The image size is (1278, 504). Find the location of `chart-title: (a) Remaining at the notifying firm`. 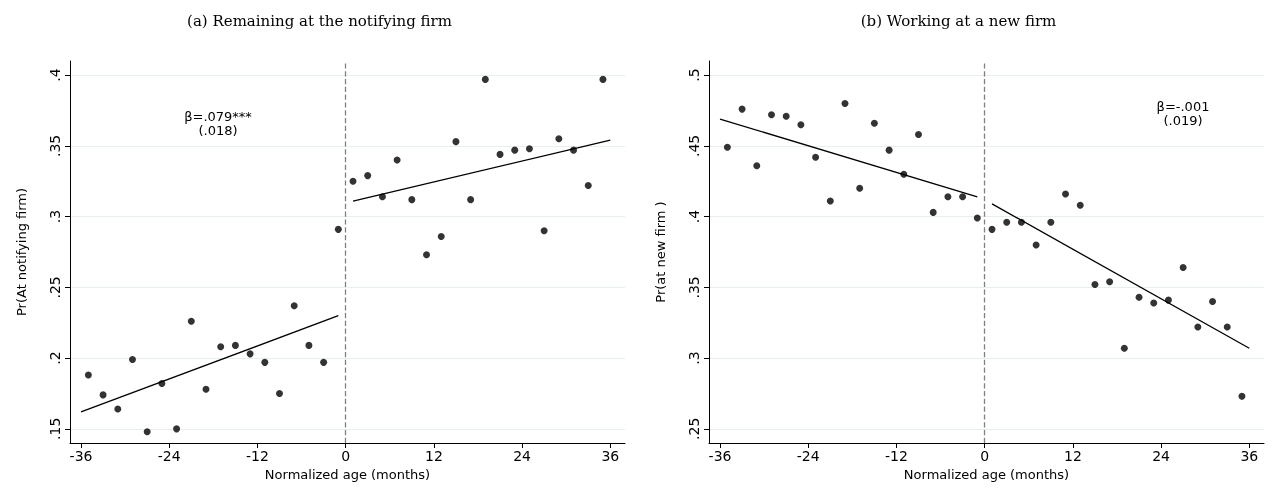

chart-title: (a) Remaining at the notifying firm is located at coordinates (319, 20).